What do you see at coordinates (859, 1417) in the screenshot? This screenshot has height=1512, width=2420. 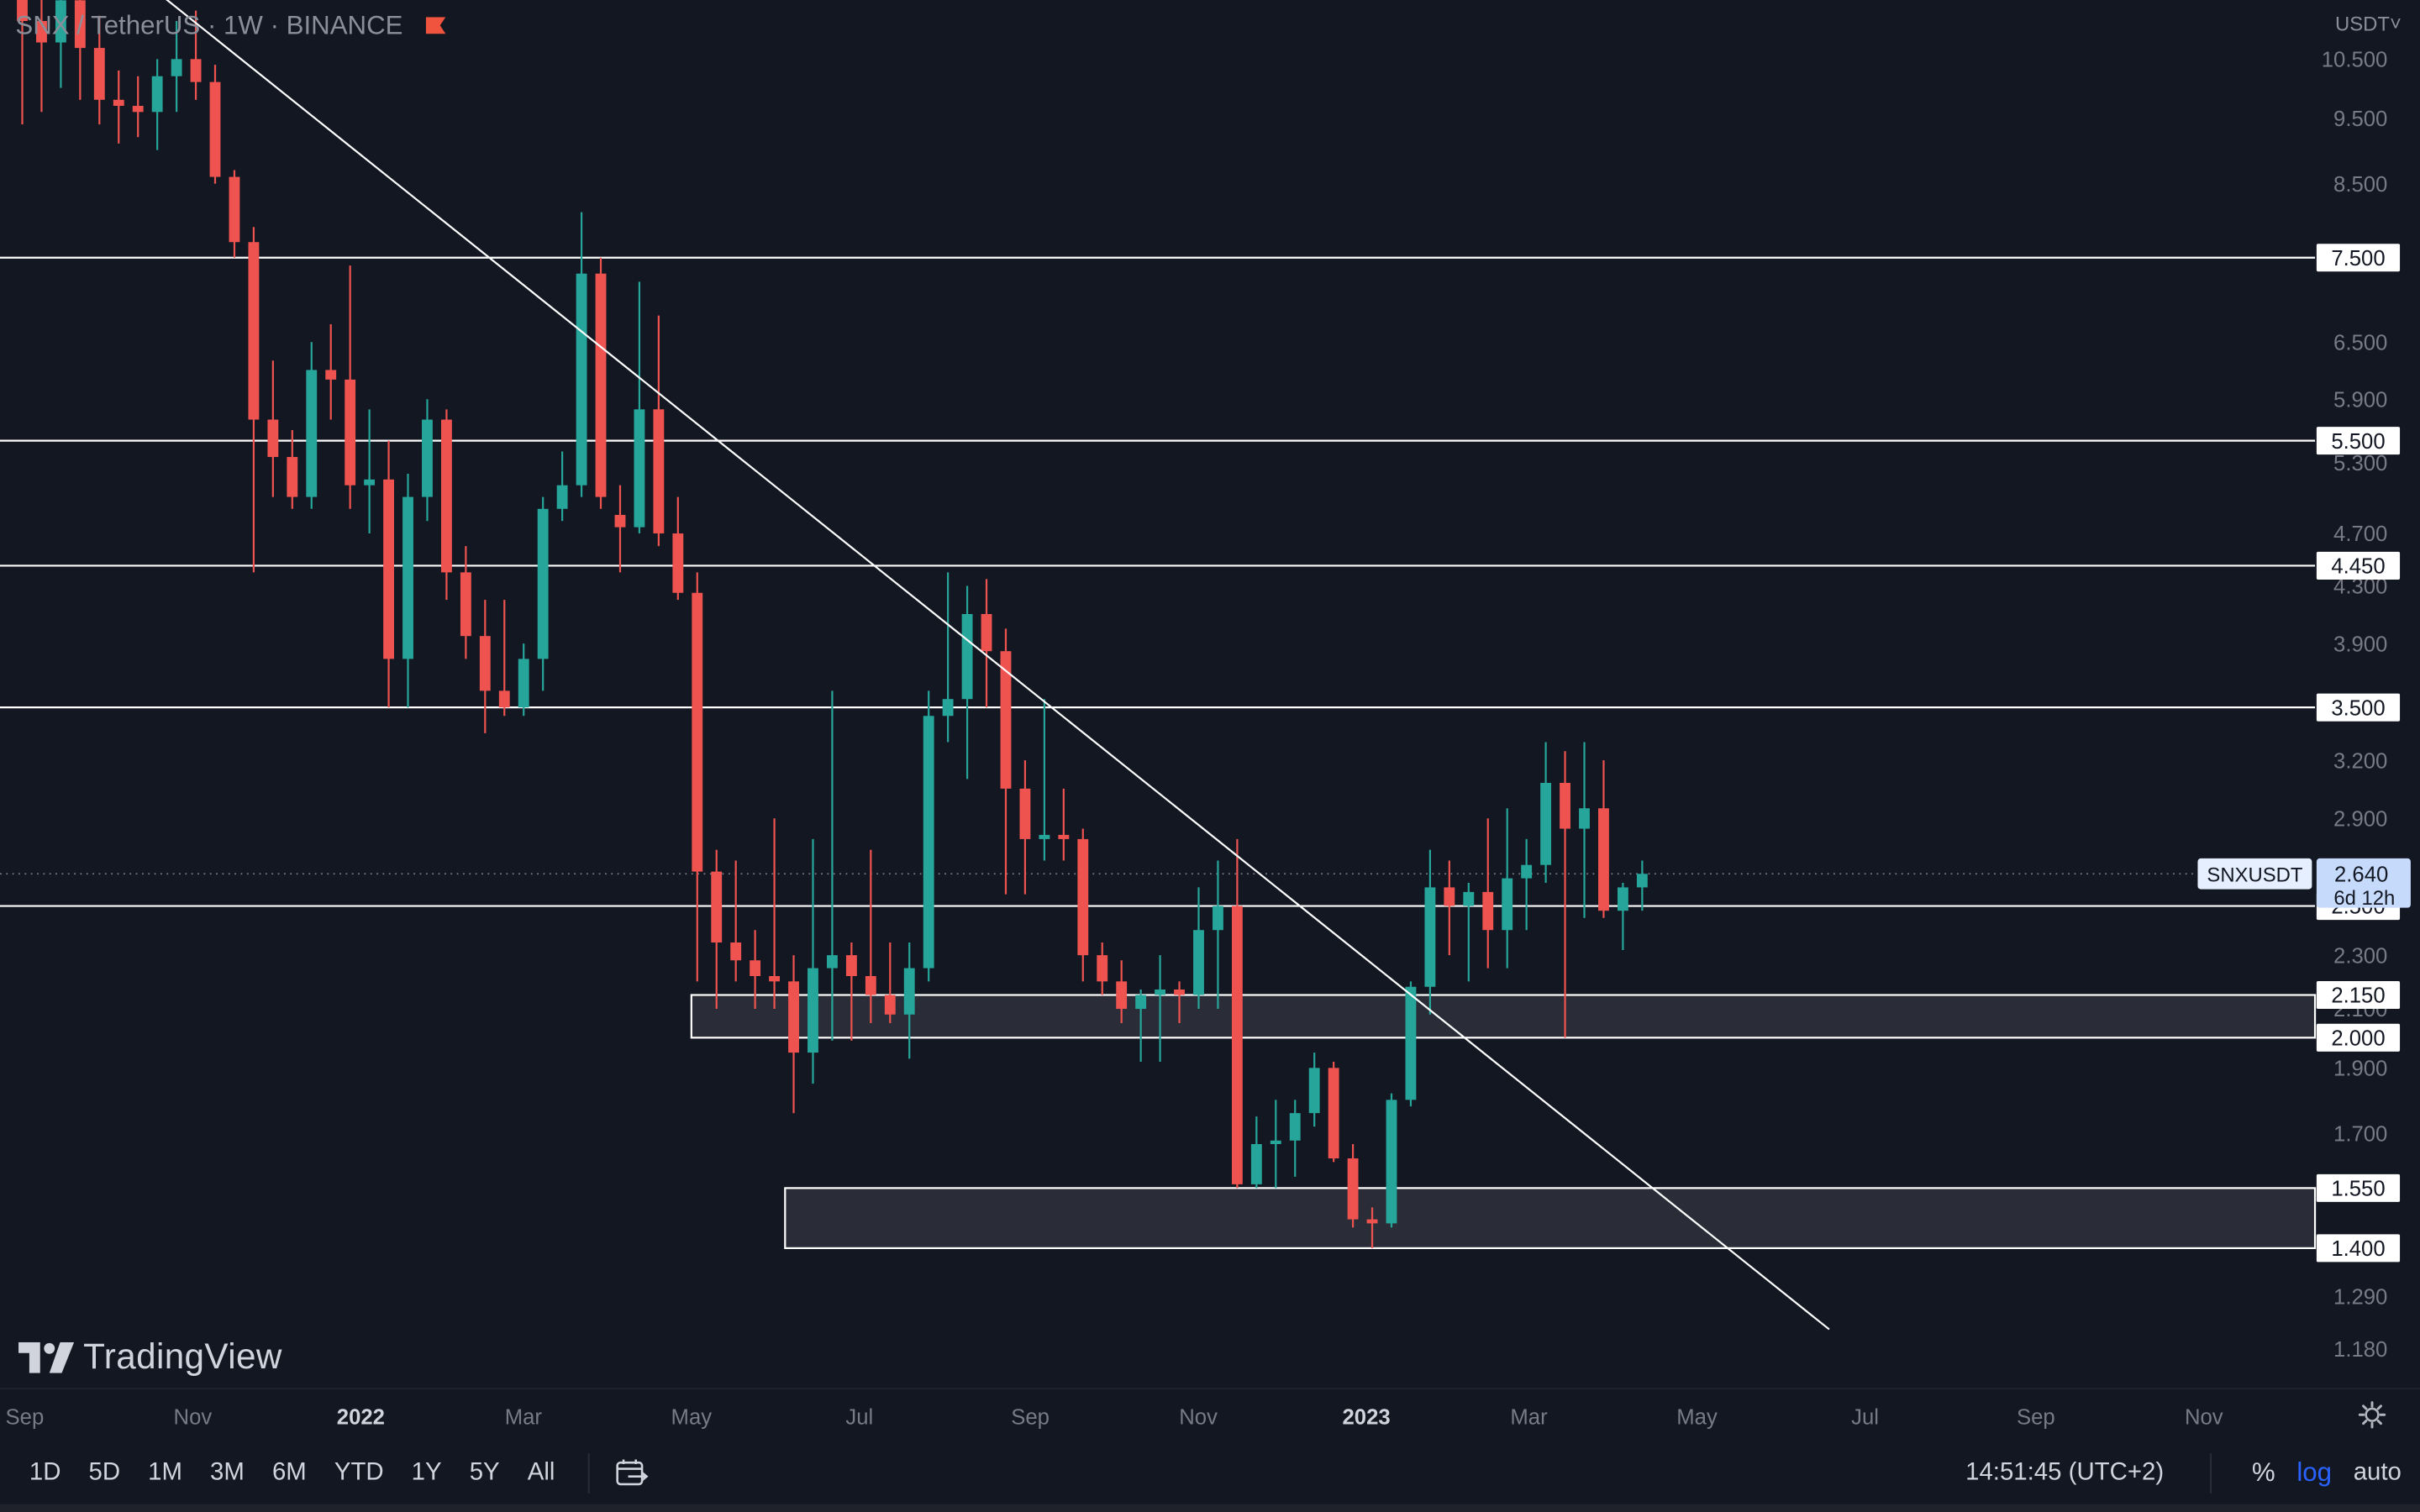 I see `time-tick-label: Jul` at bounding box center [859, 1417].